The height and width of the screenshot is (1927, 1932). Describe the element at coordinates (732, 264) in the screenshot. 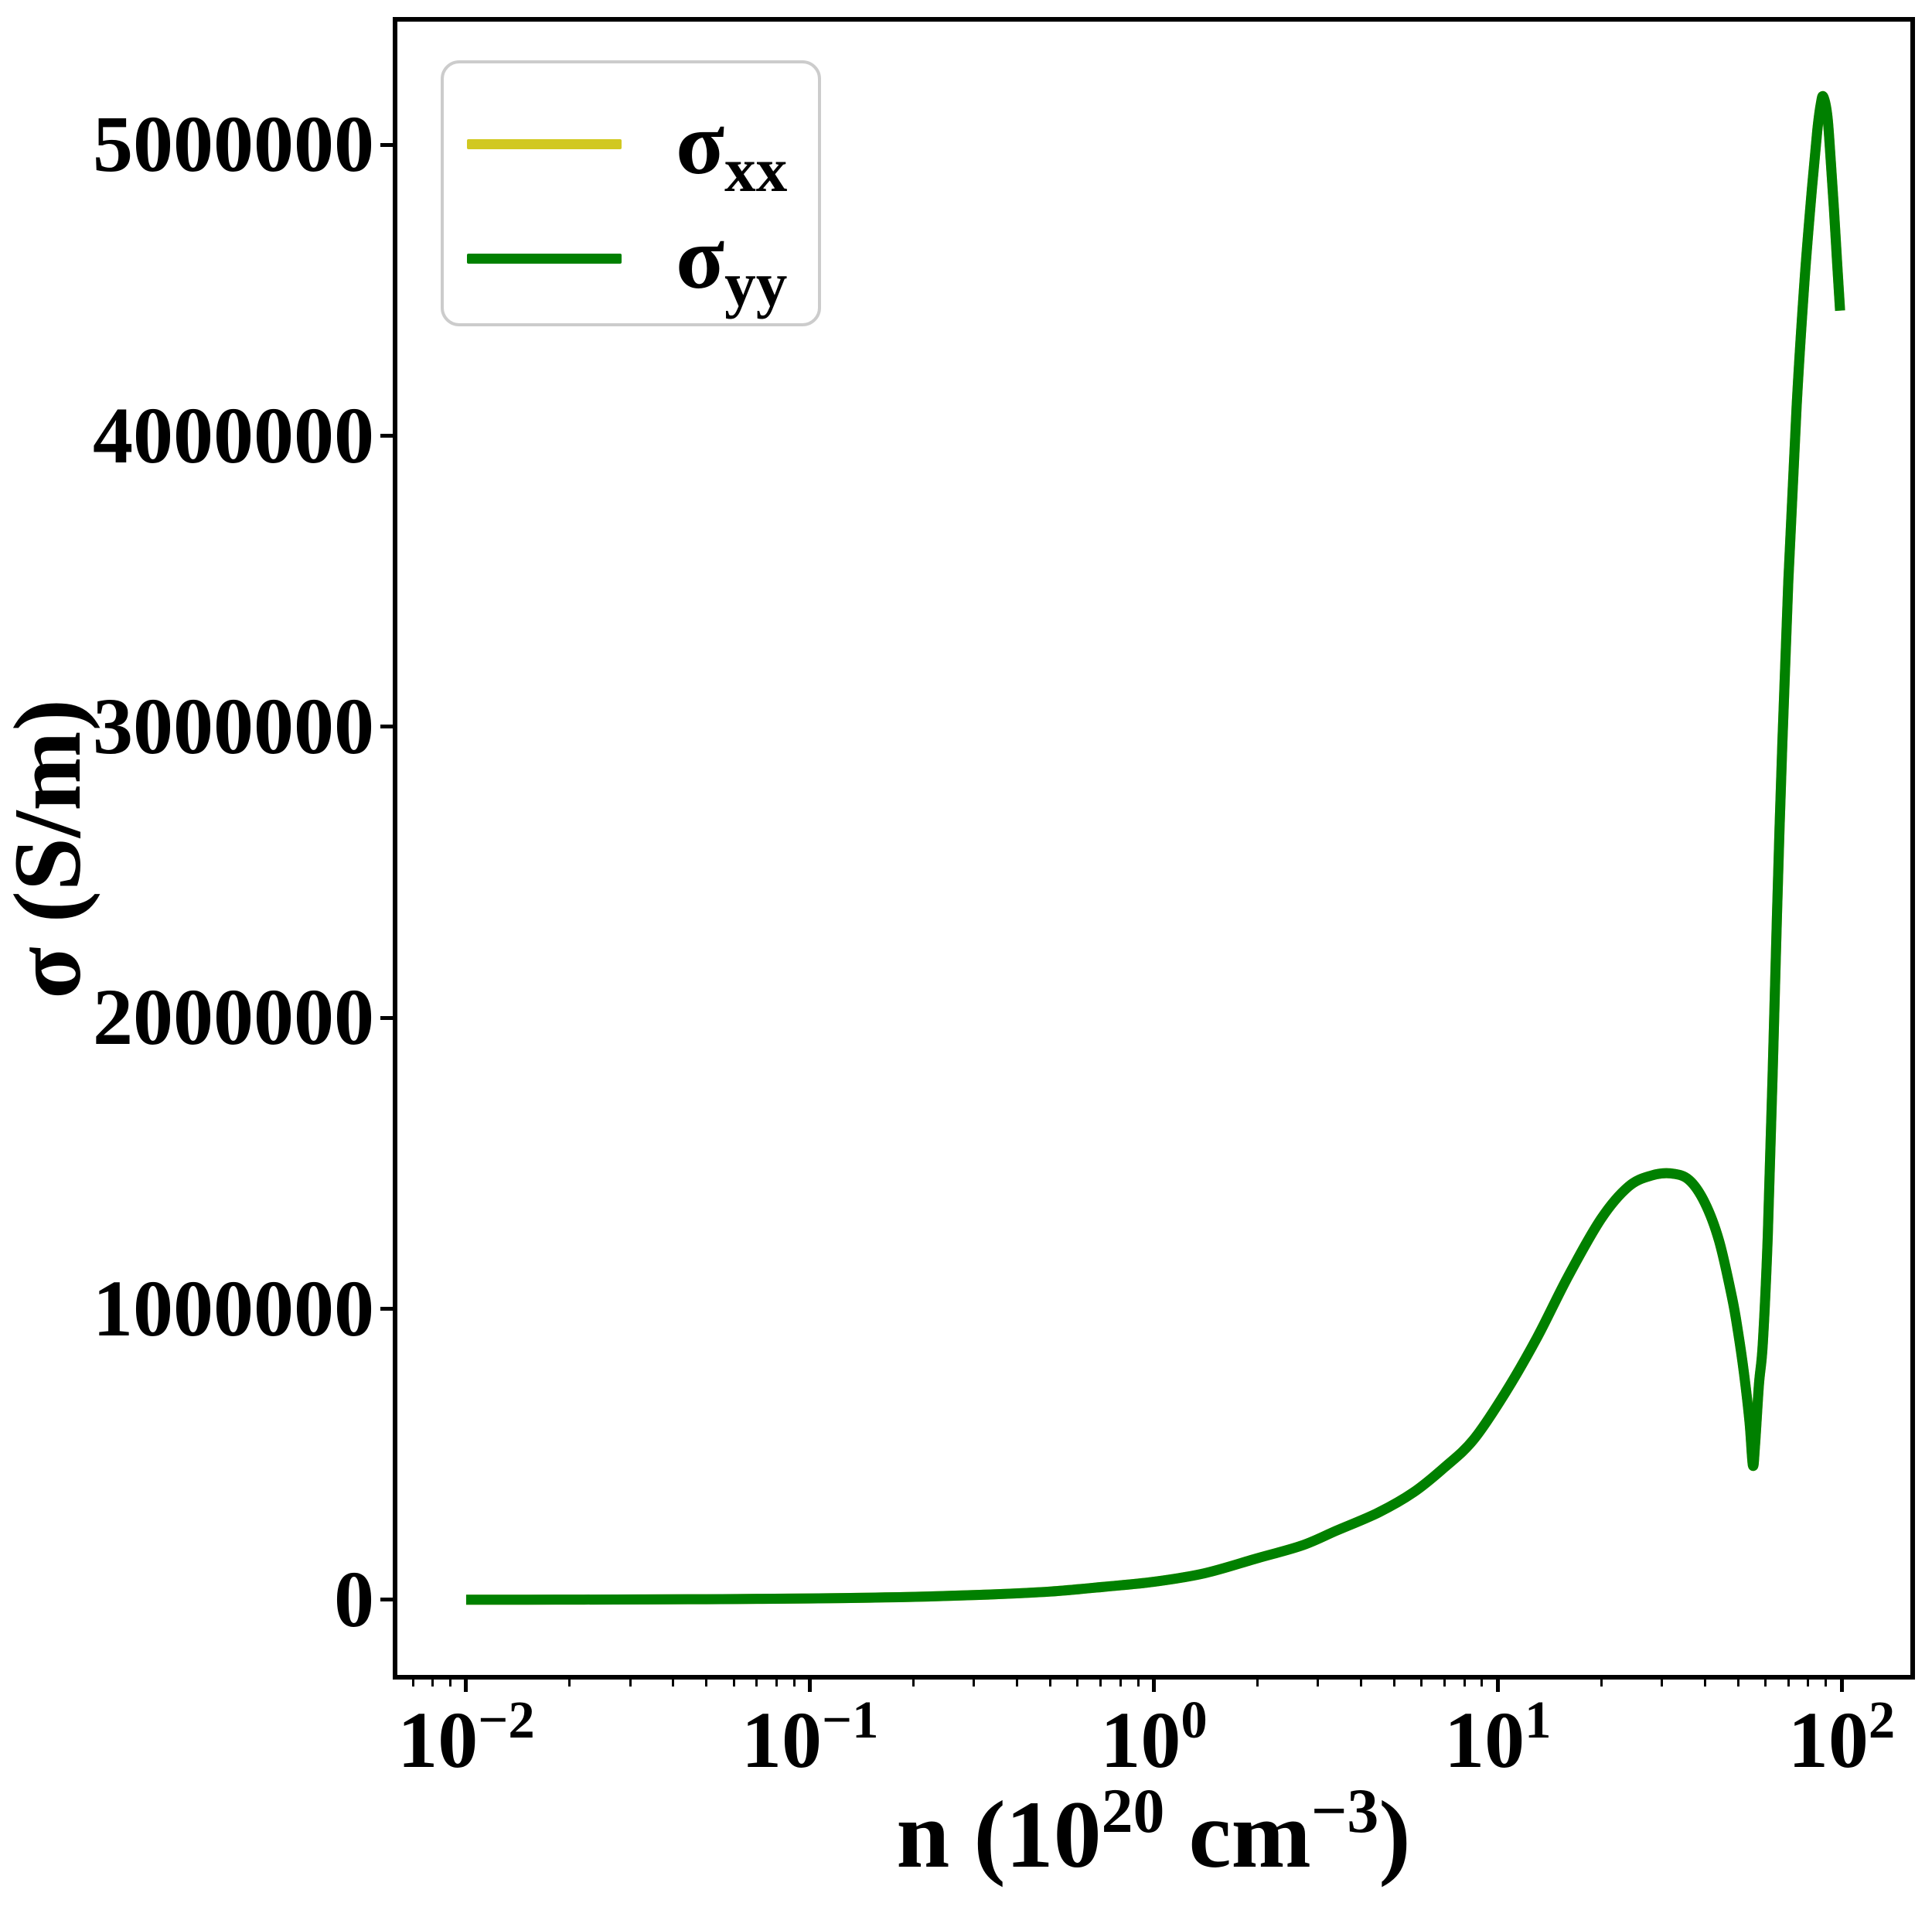

I see `legend-item-label: σyy` at that location.